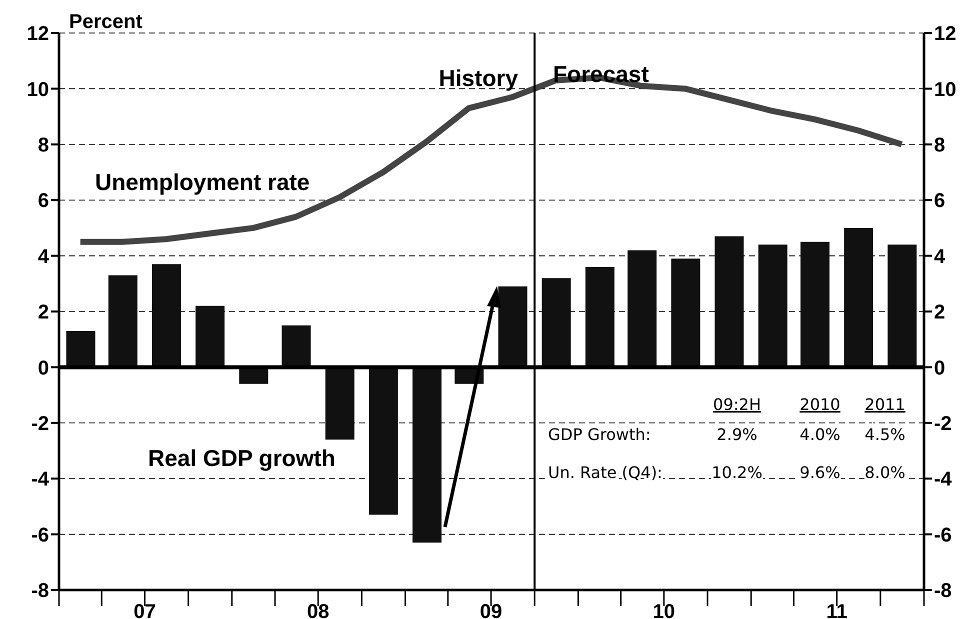 This screenshot has width=974, height=619. What do you see at coordinates (737, 404) in the screenshot?
I see `annotation: 09:2H` at bounding box center [737, 404].